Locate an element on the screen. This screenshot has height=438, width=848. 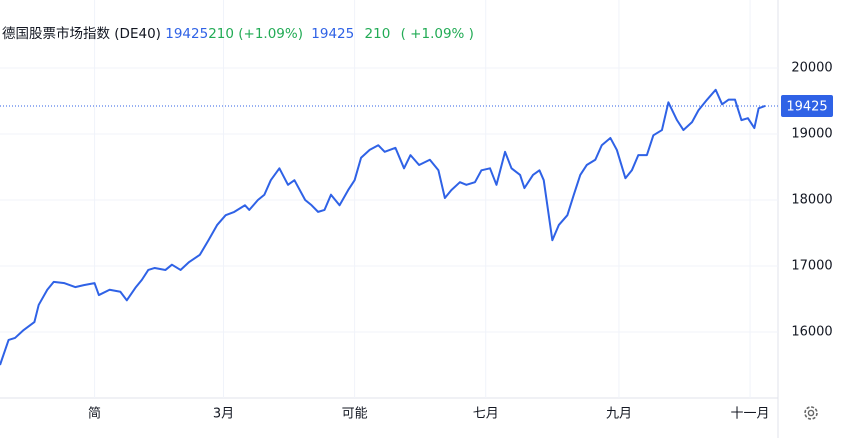
price-tag-label: 19425 is located at coordinates (806, 106).